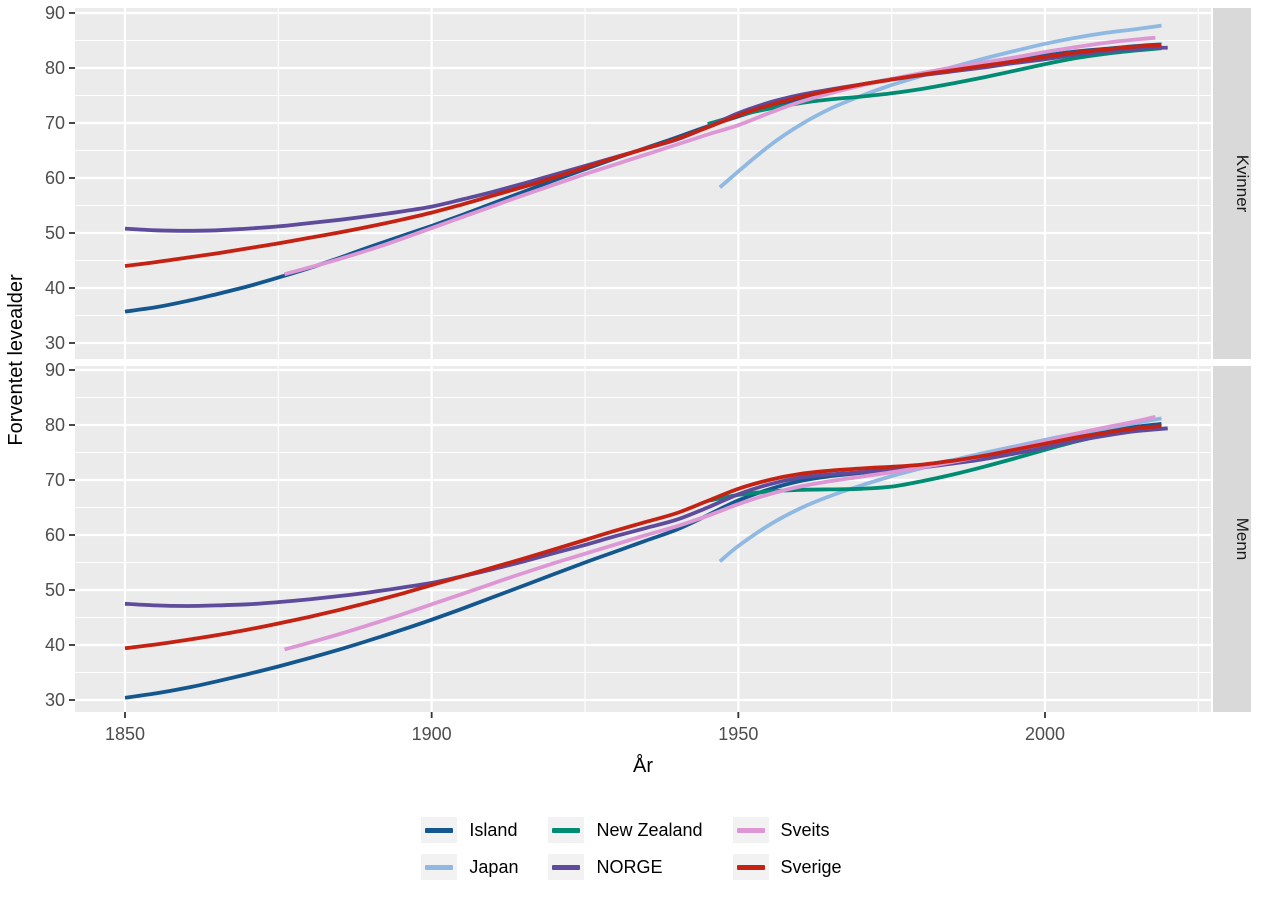  What do you see at coordinates (787, 848) in the screenshot?
I see `legend-column: Sveits Sverige` at bounding box center [787, 848].